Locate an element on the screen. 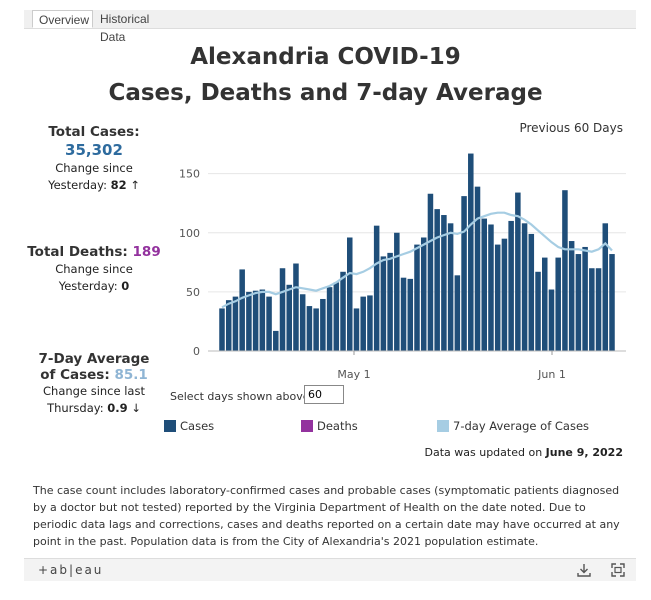 The height and width of the screenshot is (600, 651). total-cases-change-line2: Yesterday: 82 ↑ is located at coordinates (94, 185).